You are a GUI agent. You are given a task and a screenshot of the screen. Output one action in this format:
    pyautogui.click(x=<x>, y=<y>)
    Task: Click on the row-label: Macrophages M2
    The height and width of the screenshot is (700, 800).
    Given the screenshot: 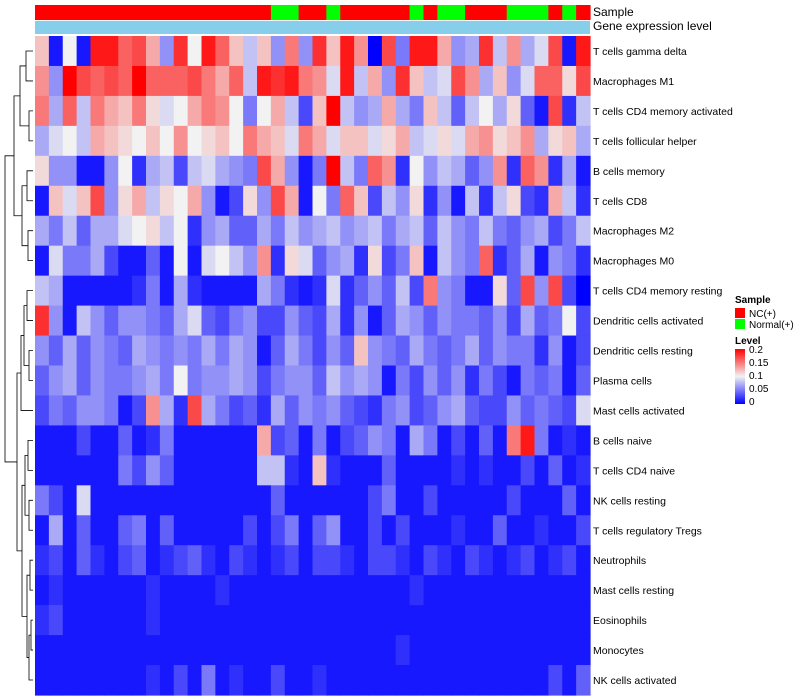 What is the action you would take?
    pyautogui.click(x=633, y=232)
    